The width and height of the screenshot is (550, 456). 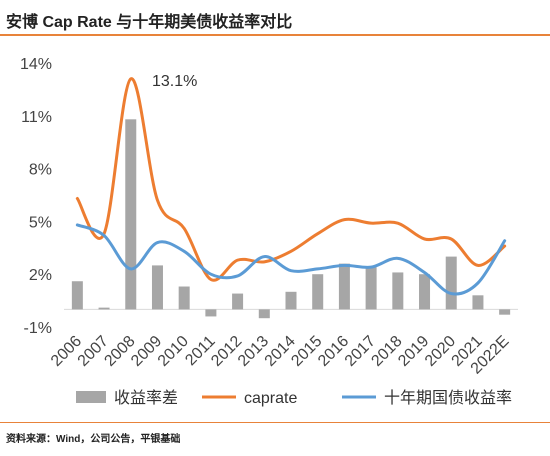 What do you see at coordinates (360, 351) in the screenshot?
I see `x-tick-label: 2017` at bounding box center [360, 351].